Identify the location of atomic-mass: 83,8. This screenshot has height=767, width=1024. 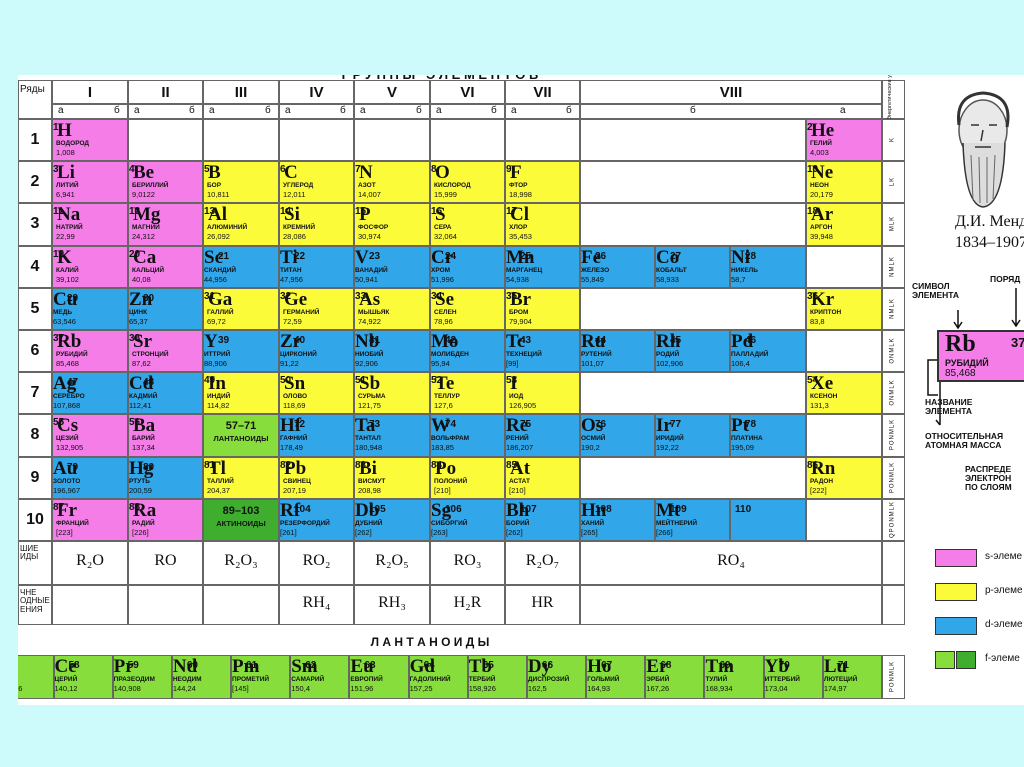
(817, 321).